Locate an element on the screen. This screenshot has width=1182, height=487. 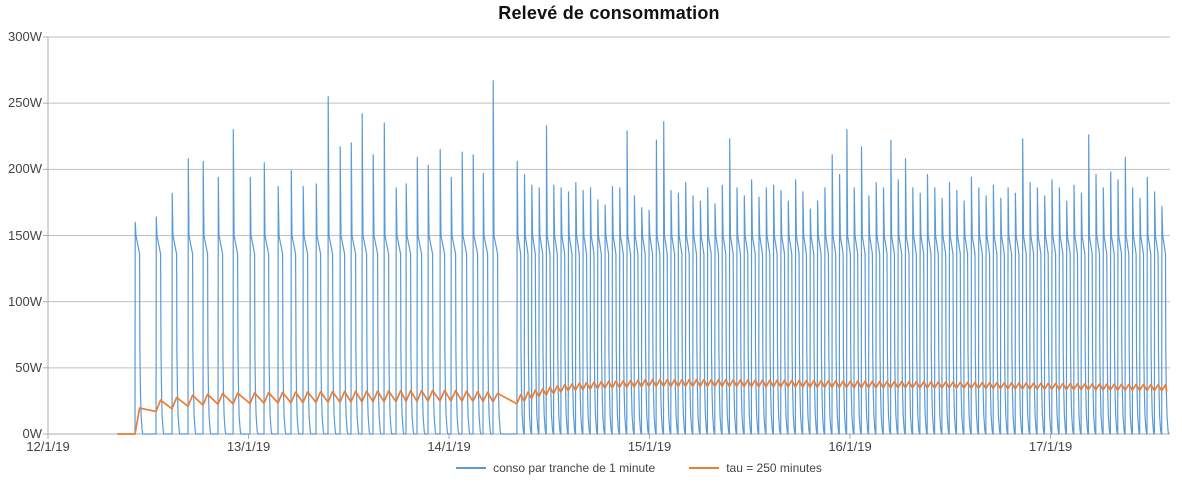
x-axis-label: 12/1/19 is located at coordinates (48, 446).